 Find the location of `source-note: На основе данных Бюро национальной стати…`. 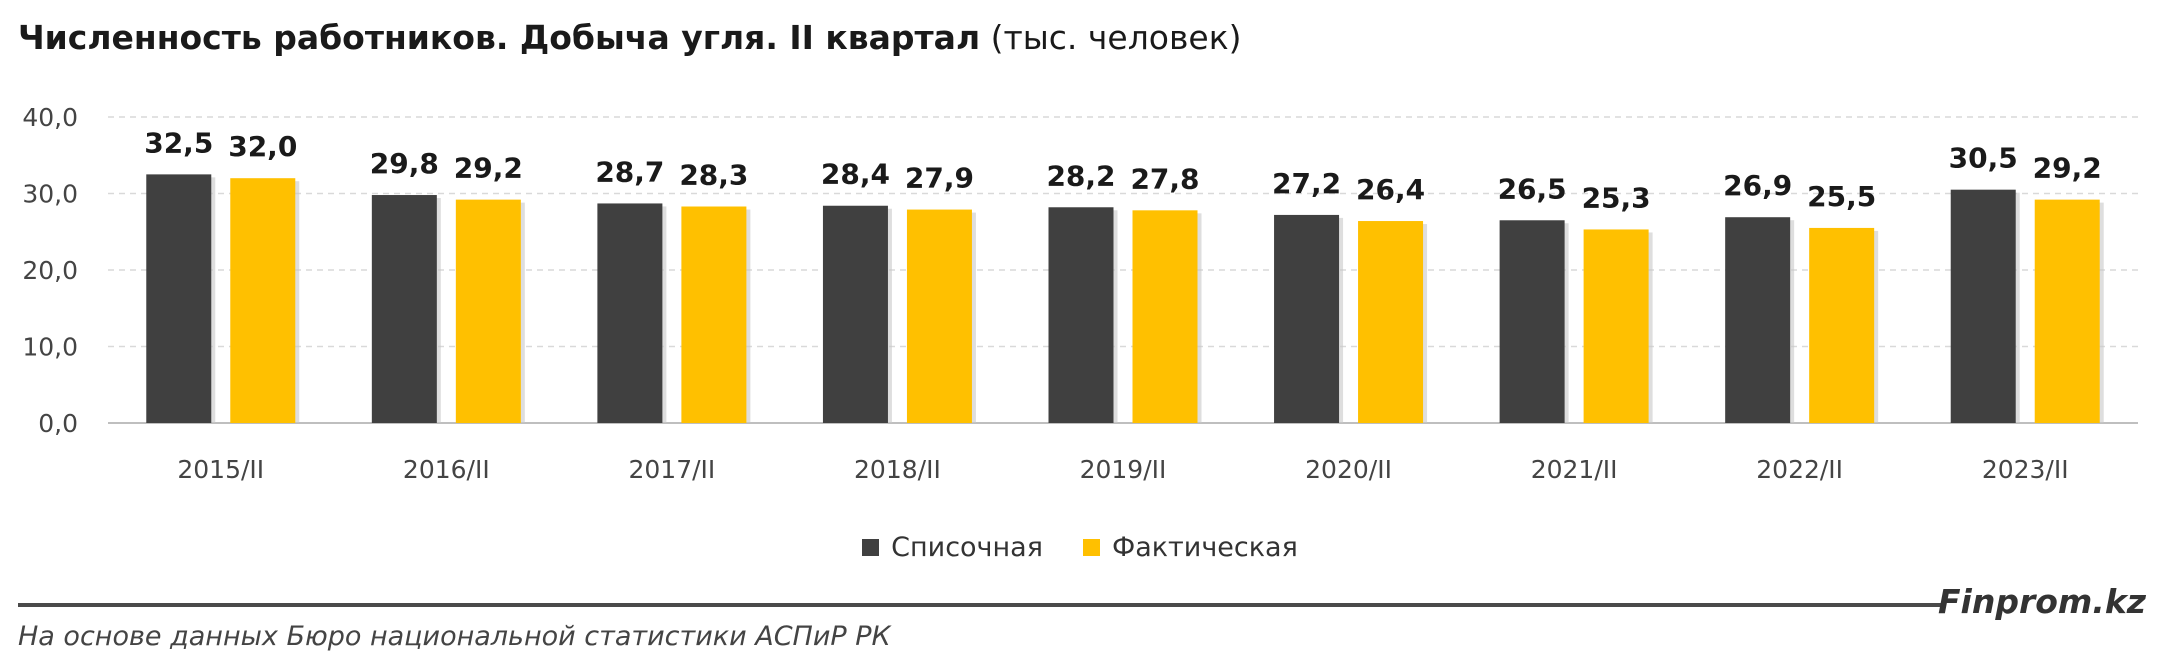

source-note: На основе данных Бюро национальной стати… is located at coordinates (454, 636).